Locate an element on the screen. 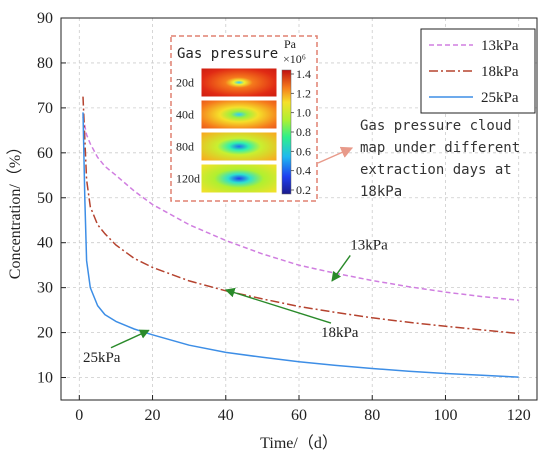  legend-label-2: 25kPa is located at coordinates (500, 98).